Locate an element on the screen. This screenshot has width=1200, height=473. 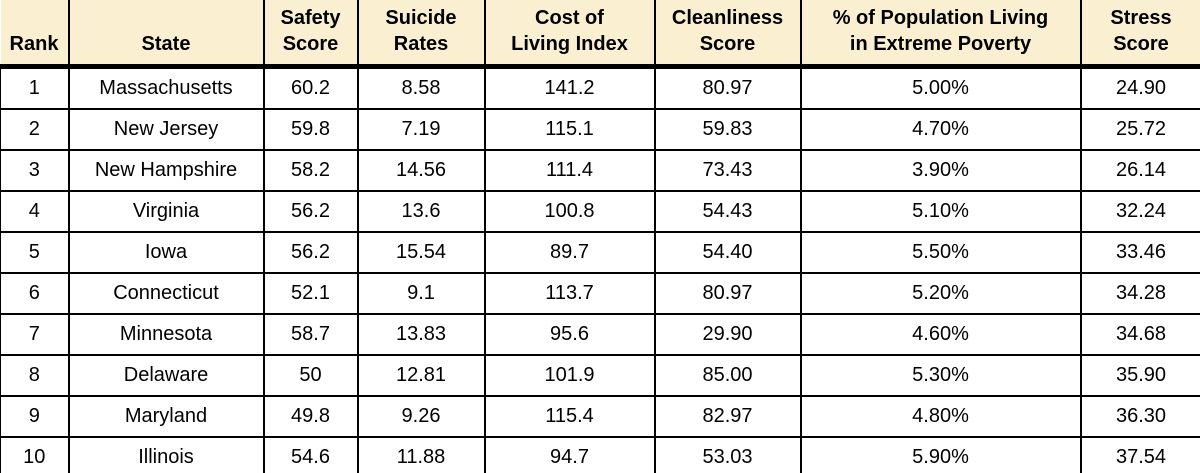
cell-cost-of-living-index: 95.6 is located at coordinates (569, 334).